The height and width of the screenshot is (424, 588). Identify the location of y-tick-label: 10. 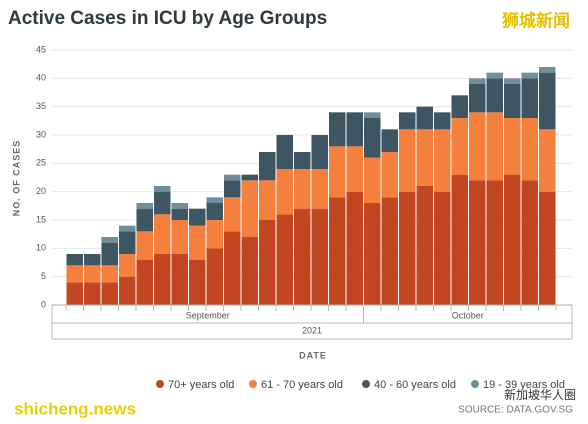
(41, 248).